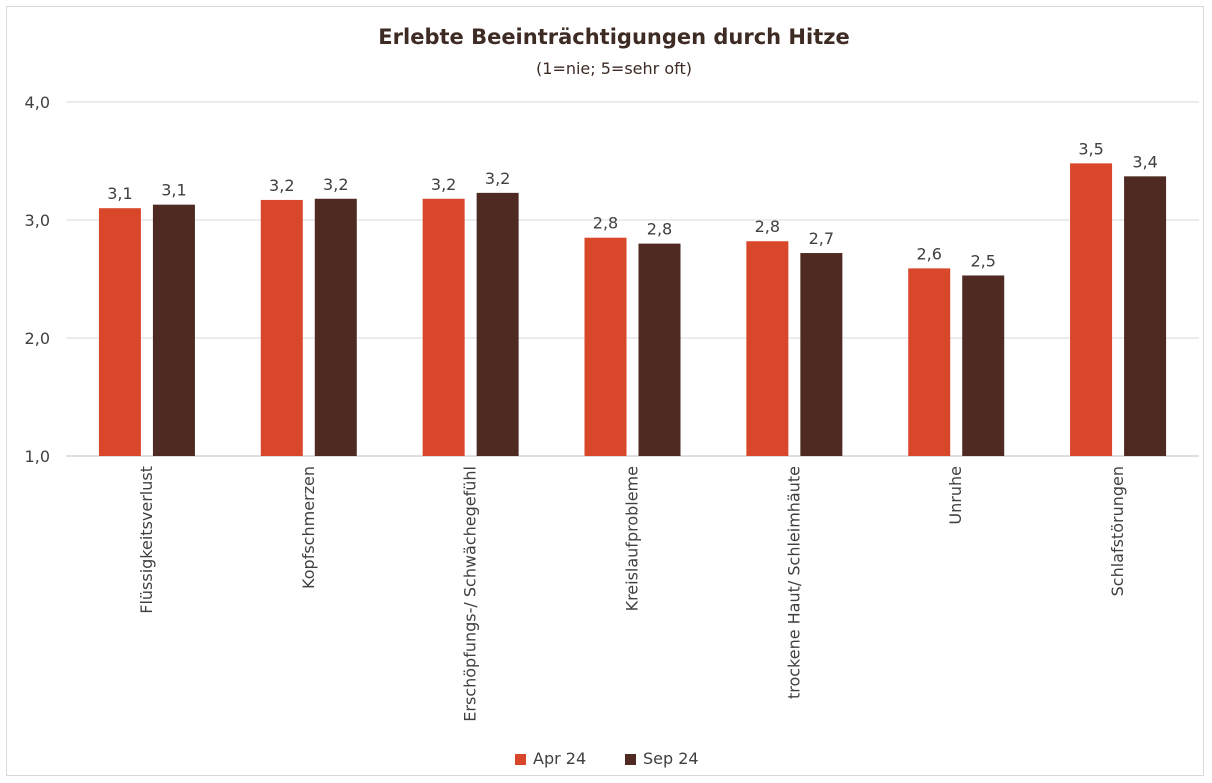  What do you see at coordinates (470, 594) in the screenshot?
I see `category-label: Erschöpfungs-/ Schwächegefühl` at bounding box center [470, 594].